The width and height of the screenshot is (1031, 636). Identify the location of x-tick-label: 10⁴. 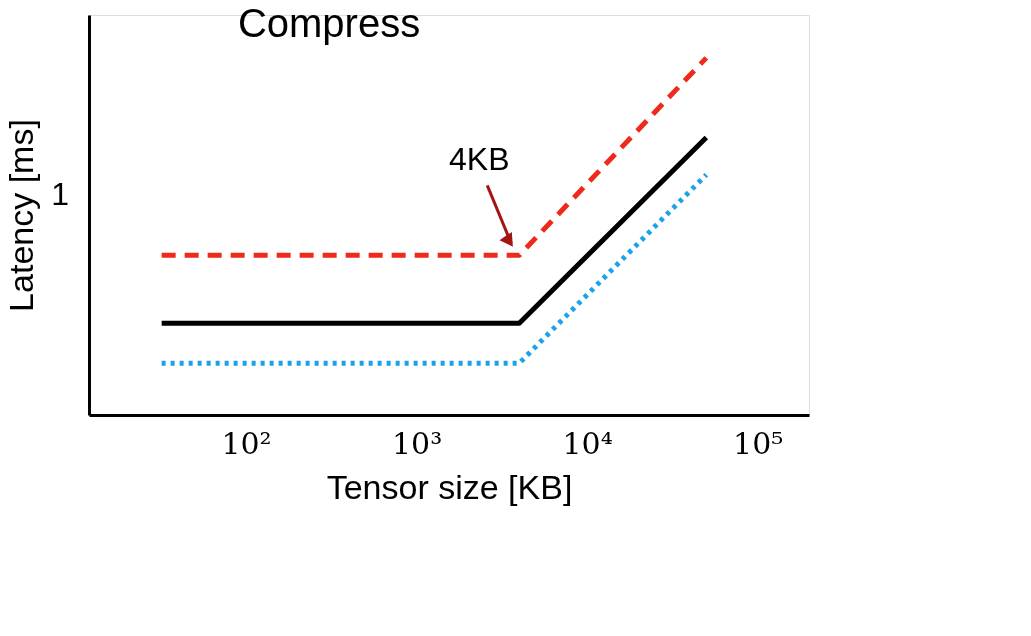
(587, 443).